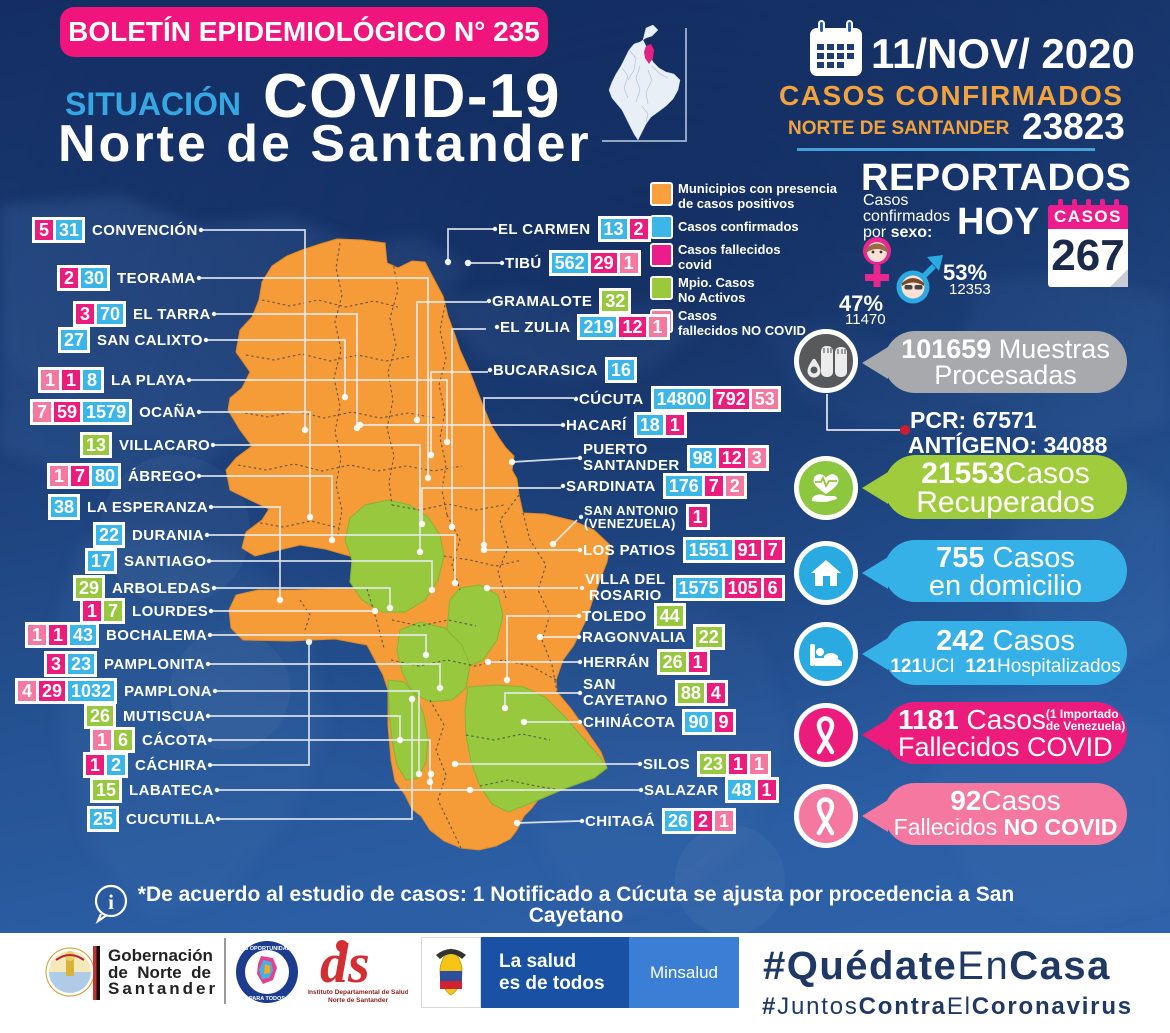  What do you see at coordinates (358, 1000) in the screenshot?
I see `svg-text: Norte de Santander` at bounding box center [358, 1000].